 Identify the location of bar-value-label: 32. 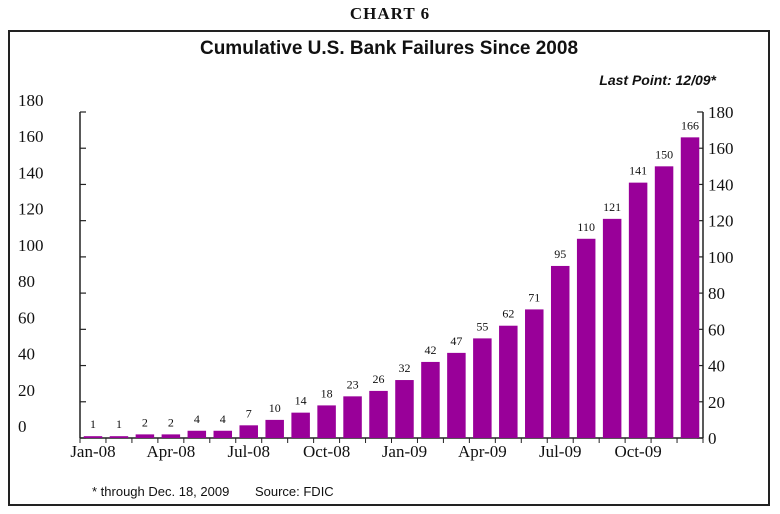
(404, 368).